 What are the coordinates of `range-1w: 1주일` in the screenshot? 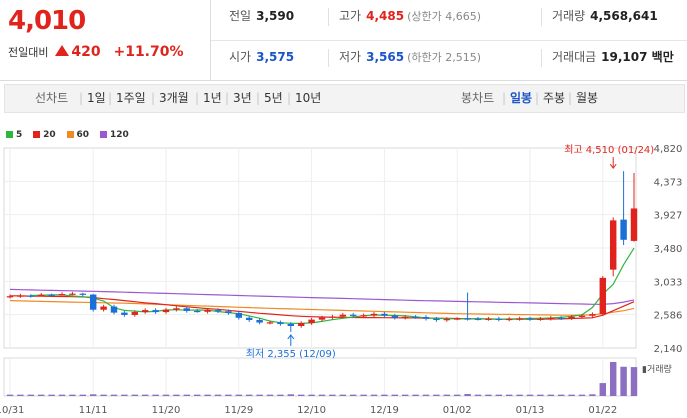 It's located at (131, 98).